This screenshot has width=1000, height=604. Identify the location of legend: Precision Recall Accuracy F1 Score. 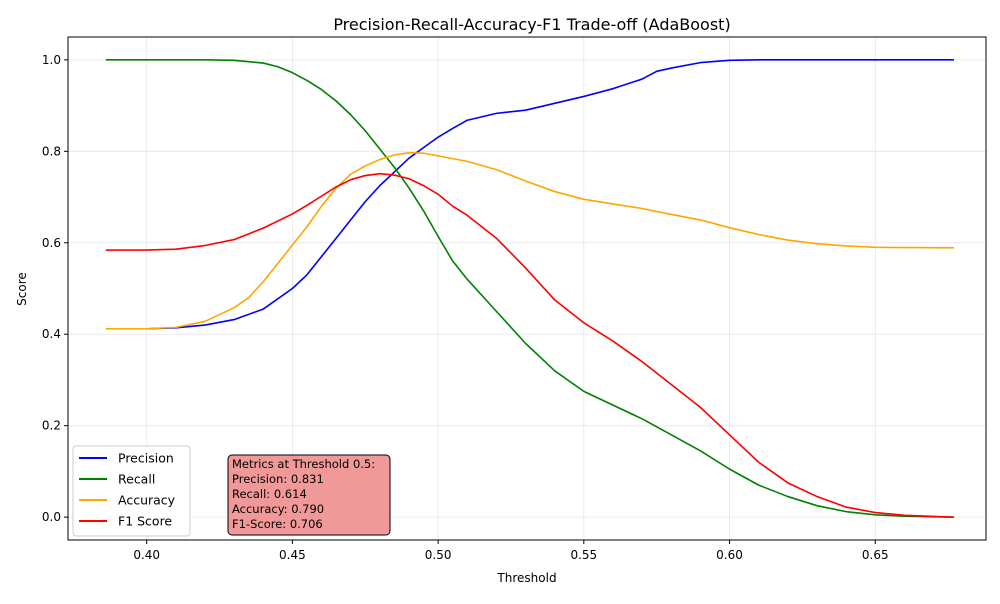
(131, 491).